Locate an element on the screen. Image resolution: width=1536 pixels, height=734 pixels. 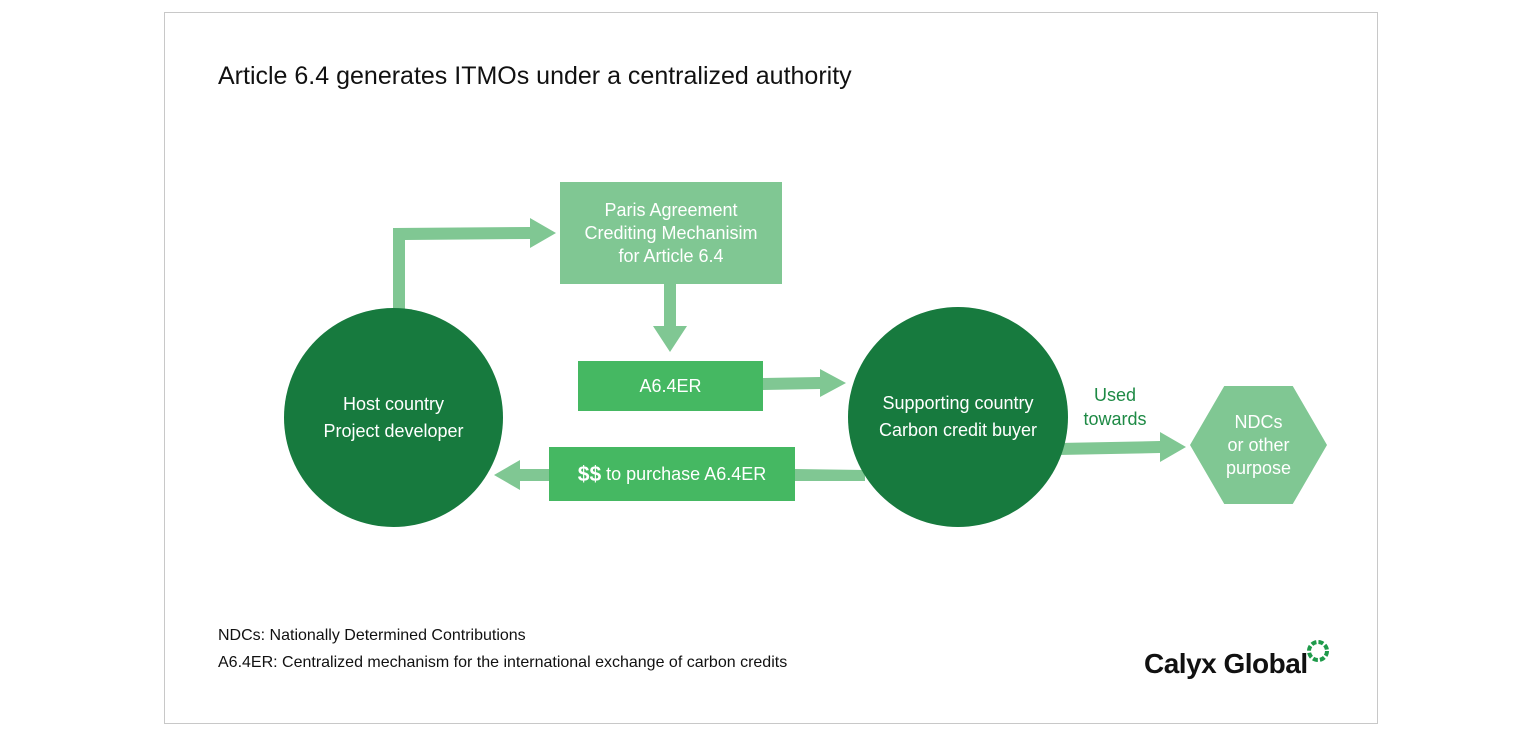
ndc-line-2: or other is located at coordinates (1258, 444).